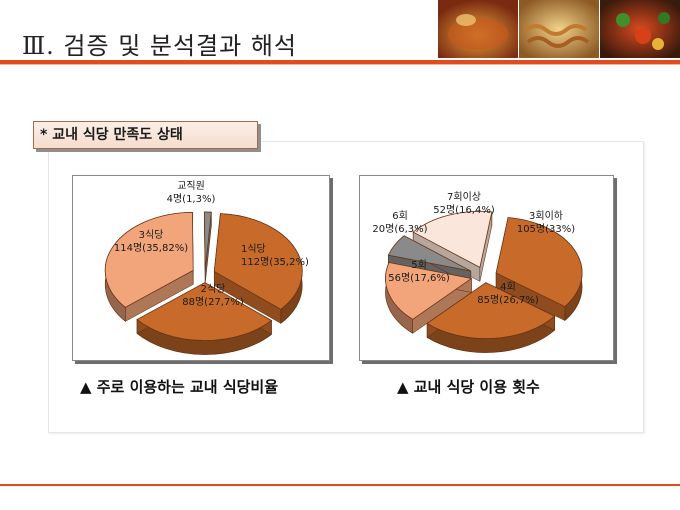 This screenshot has height=510, width=680. What do you see at coordinates (546, 215) in the screenshot?
I see `pie-label-1-0: 3회이하` at bounding box center [546, 215].